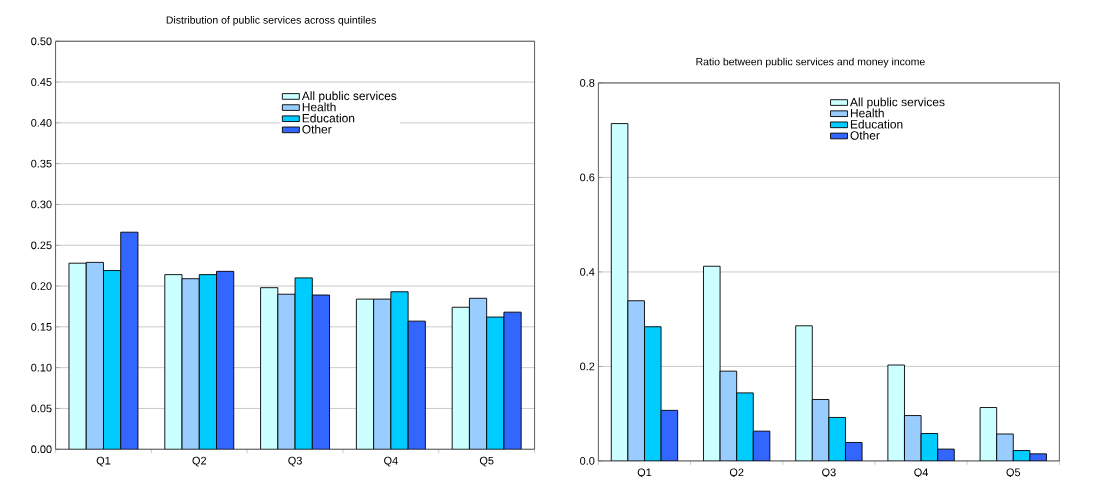 This screenshot has width=1114, height=477. Describe the element at coordinates (41, 41) in the screenshot. I see `y-tick-label: 0.50` at that location.